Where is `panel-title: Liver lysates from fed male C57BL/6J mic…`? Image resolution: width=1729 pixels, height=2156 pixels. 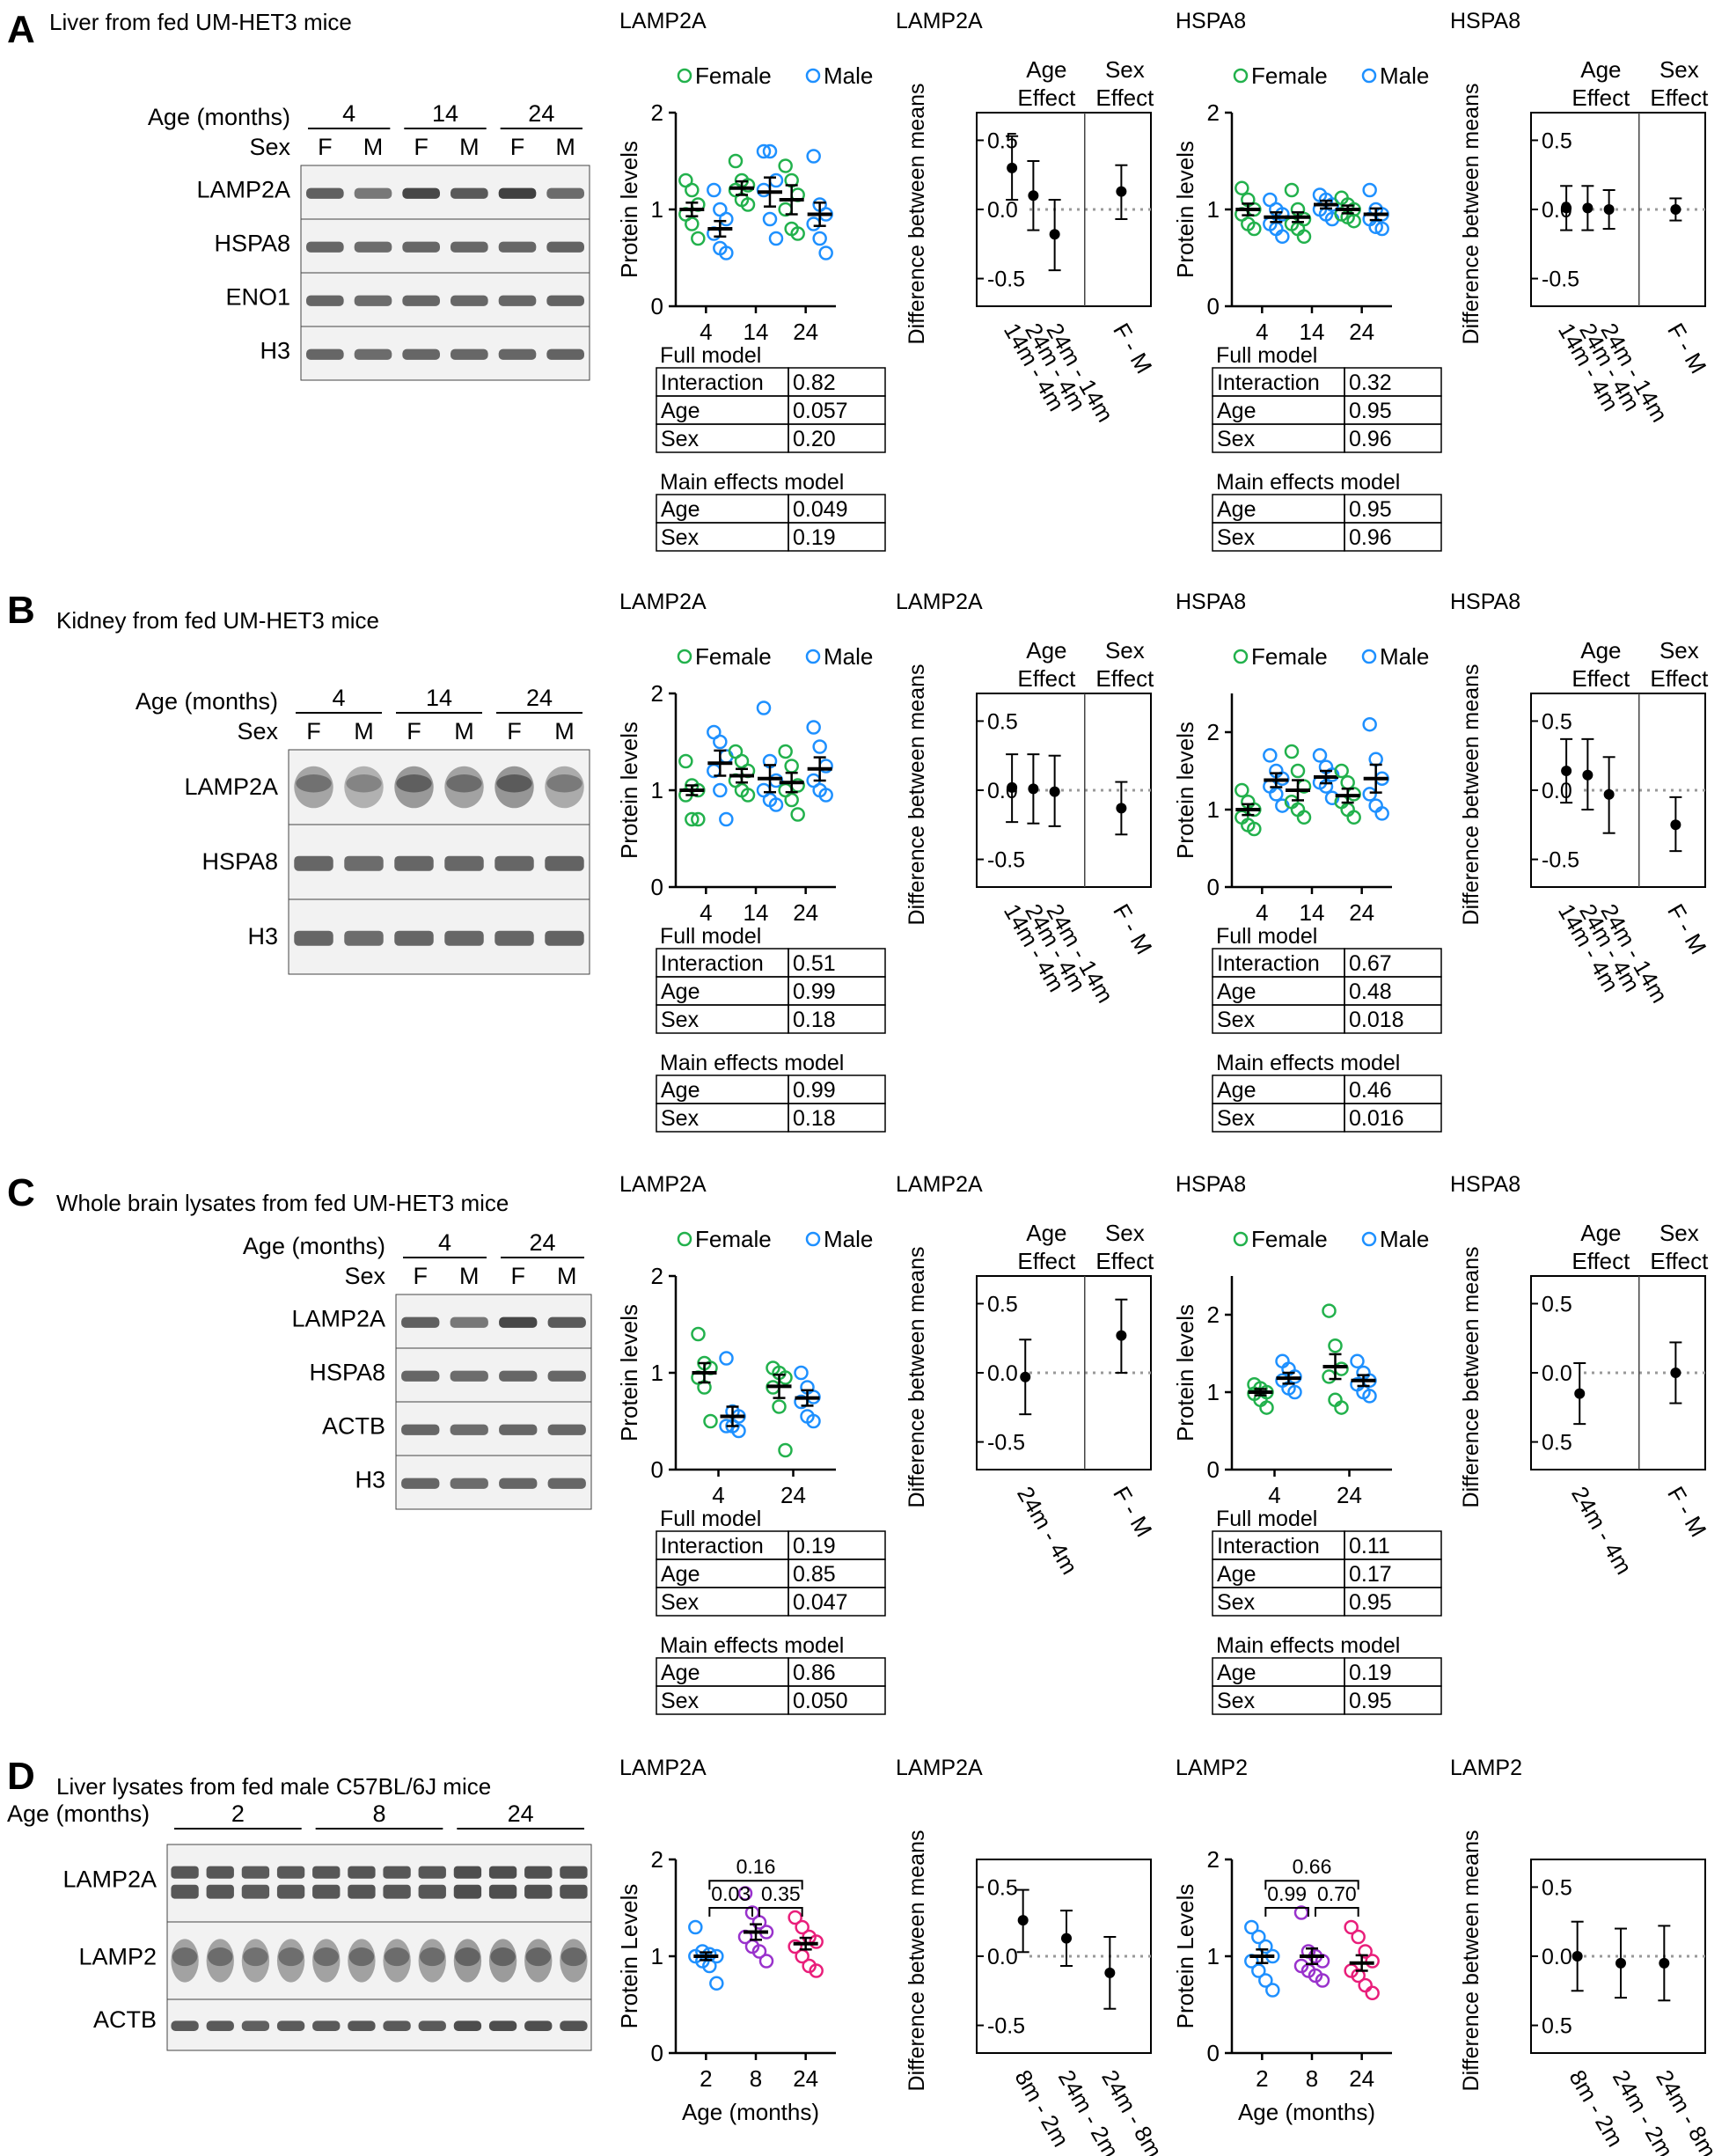
panel-title: Liver lysates from fed male C57BL/6J mic… is located at coordinates (273, 1787).